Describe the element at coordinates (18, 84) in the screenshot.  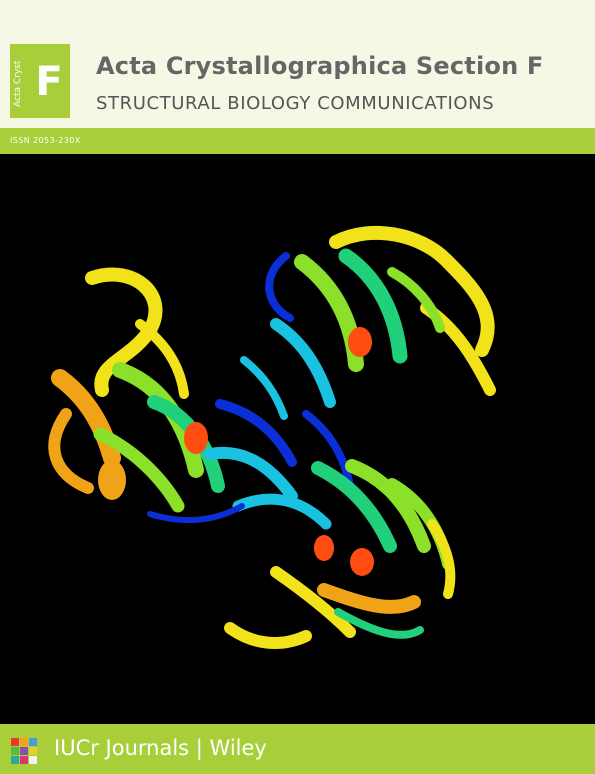
I see `logo-side-text: Acta Cryst` at that location.